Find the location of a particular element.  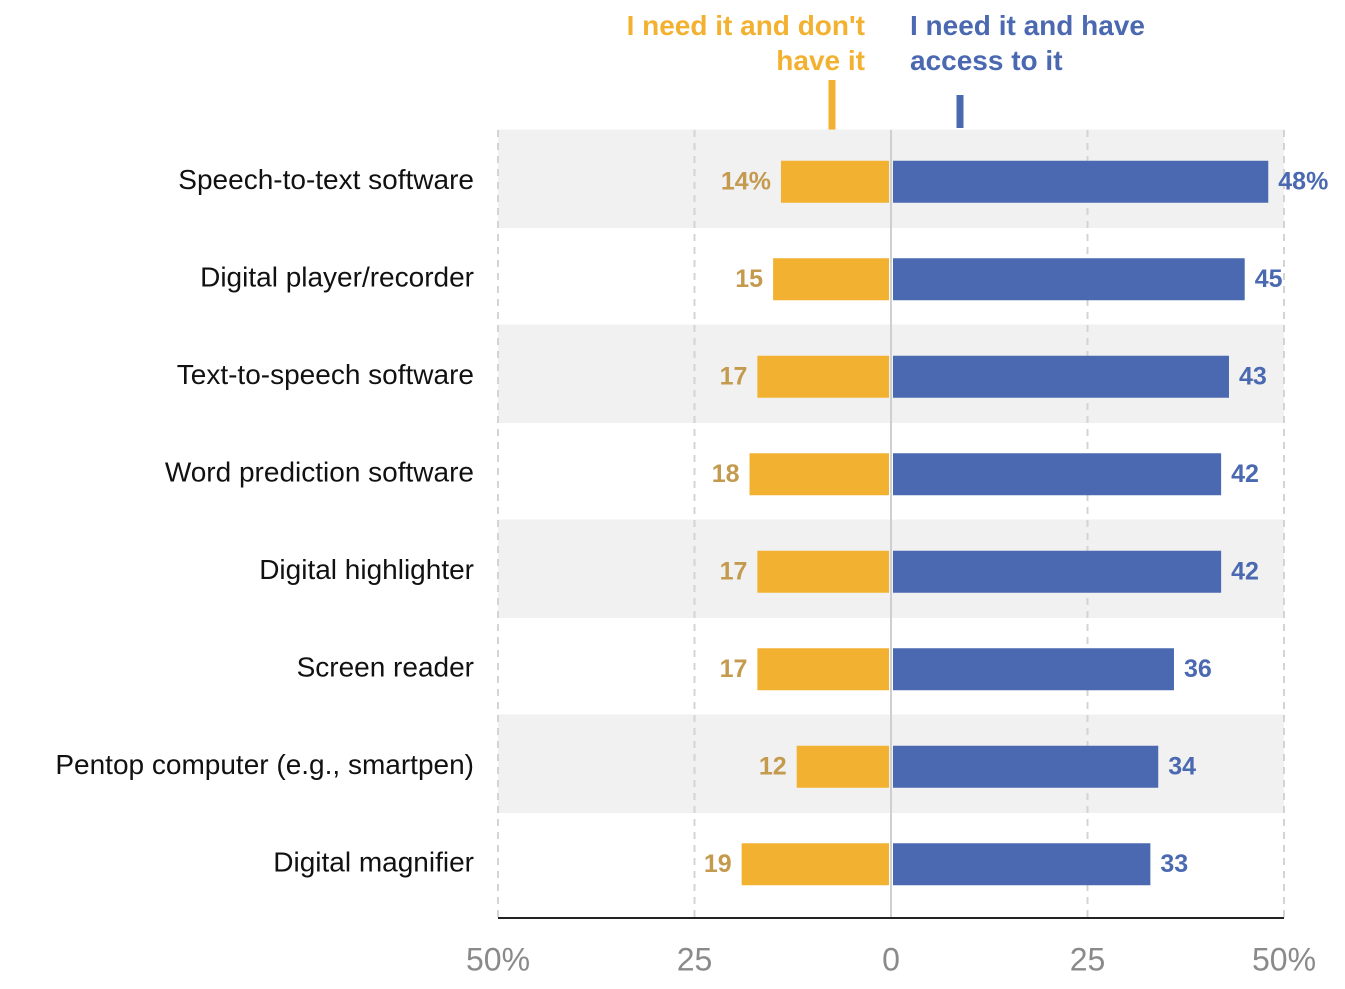

category-label: Digital highlighter is located at coordinates (366, 569).